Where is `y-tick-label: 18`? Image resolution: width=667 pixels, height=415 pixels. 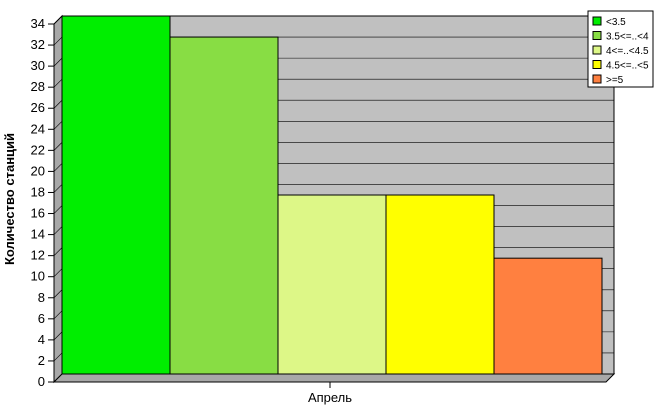 y-tick-label: 18 is located at coordinates (38, 191).